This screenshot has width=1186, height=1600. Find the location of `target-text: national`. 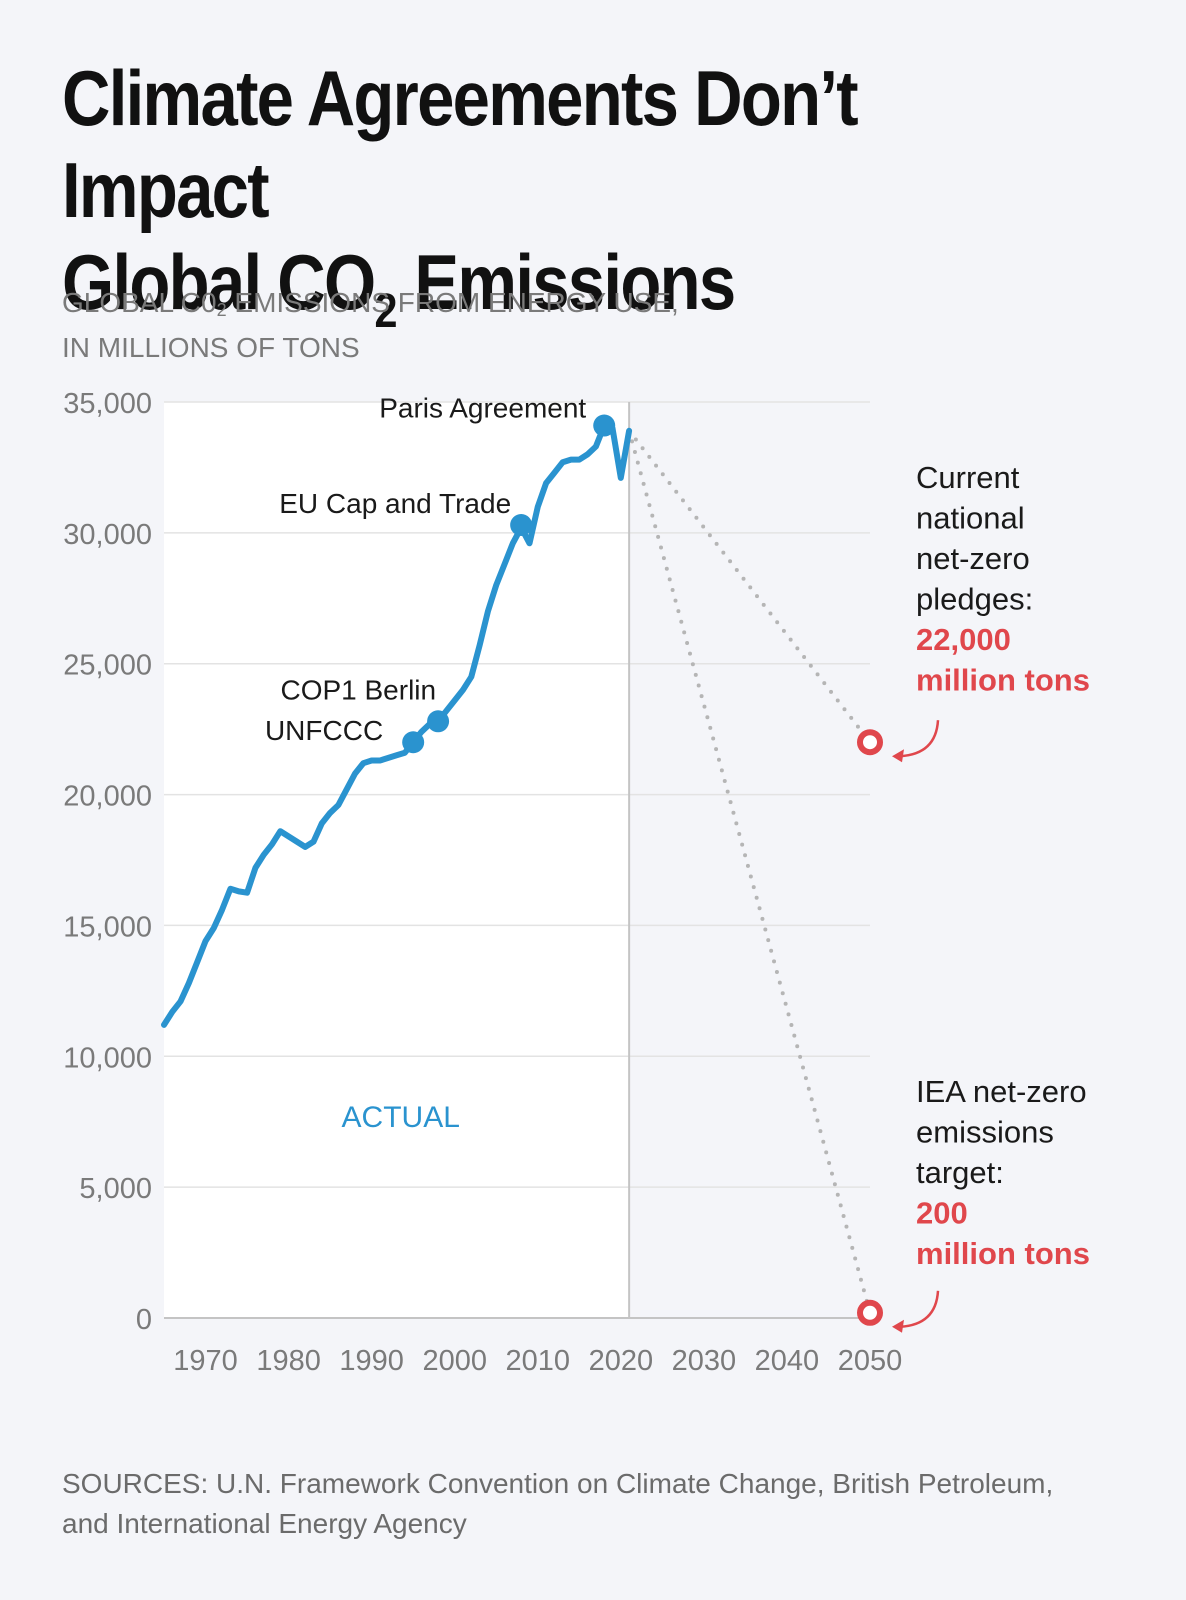

target-text: national is located at coordinates (970, 518).